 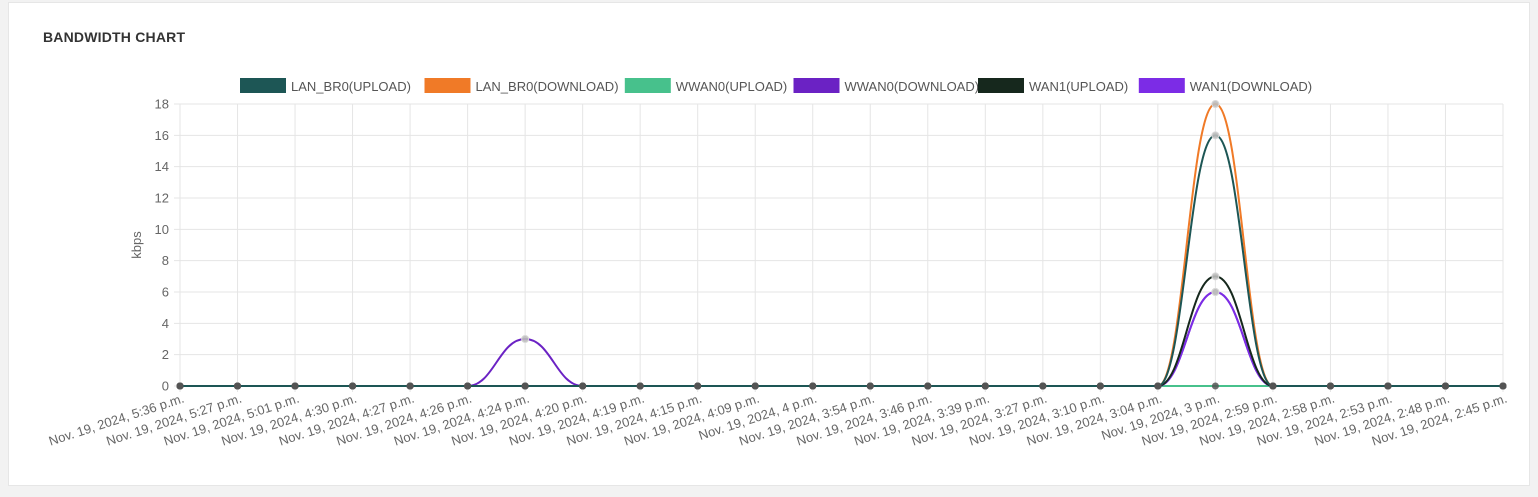 What do you see at coordinates (165, 386) in the screenshot?
I see `y-tick-label: 0` at bounding box center [165, 386].